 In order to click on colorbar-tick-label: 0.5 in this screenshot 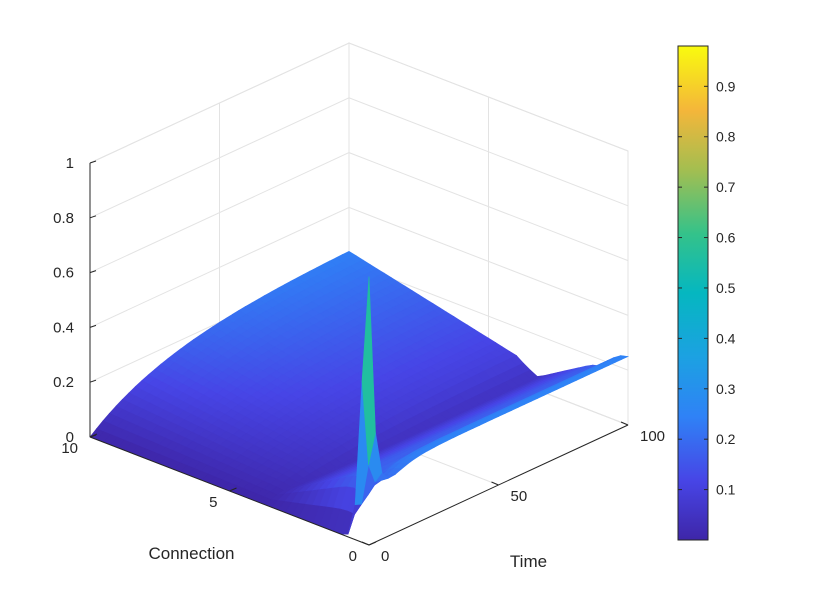, I will do `click(726, 288)`.